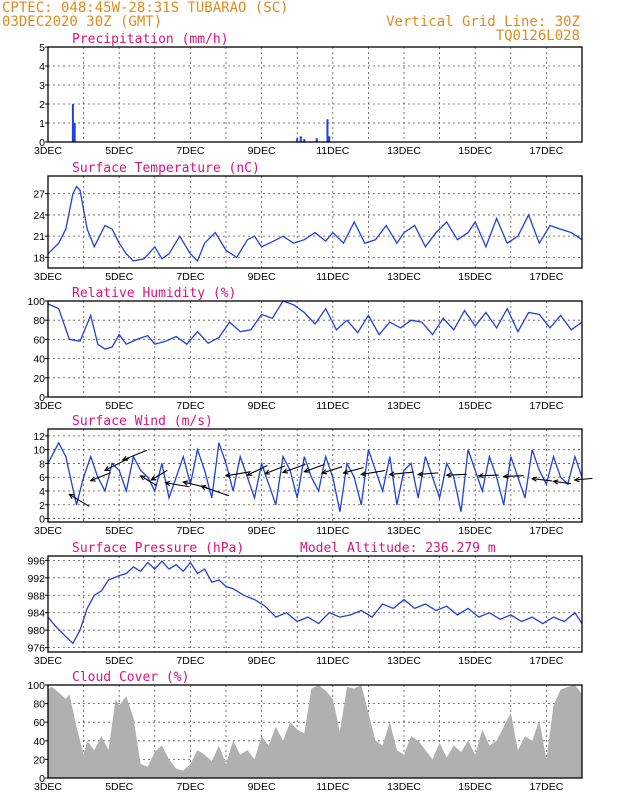 Image resolution: width=618 pixels, height=800 pixels. I want to click on y-tick-label: 6, so click(42, 478).